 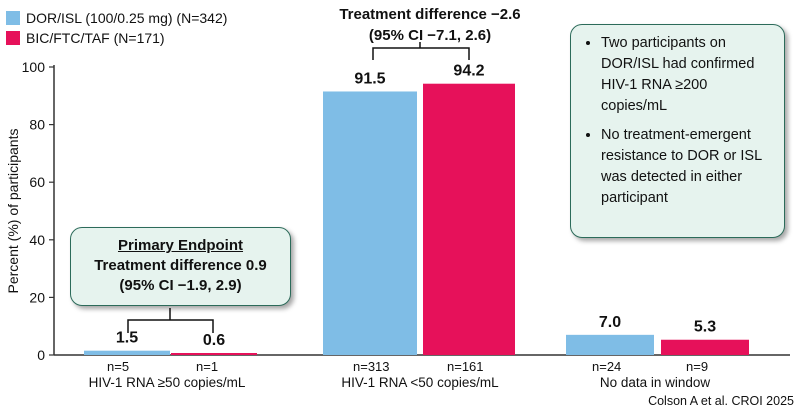 I want to click on primary-endpoint-line1: Treatment difference 0.9, so click(x=180, y=265).